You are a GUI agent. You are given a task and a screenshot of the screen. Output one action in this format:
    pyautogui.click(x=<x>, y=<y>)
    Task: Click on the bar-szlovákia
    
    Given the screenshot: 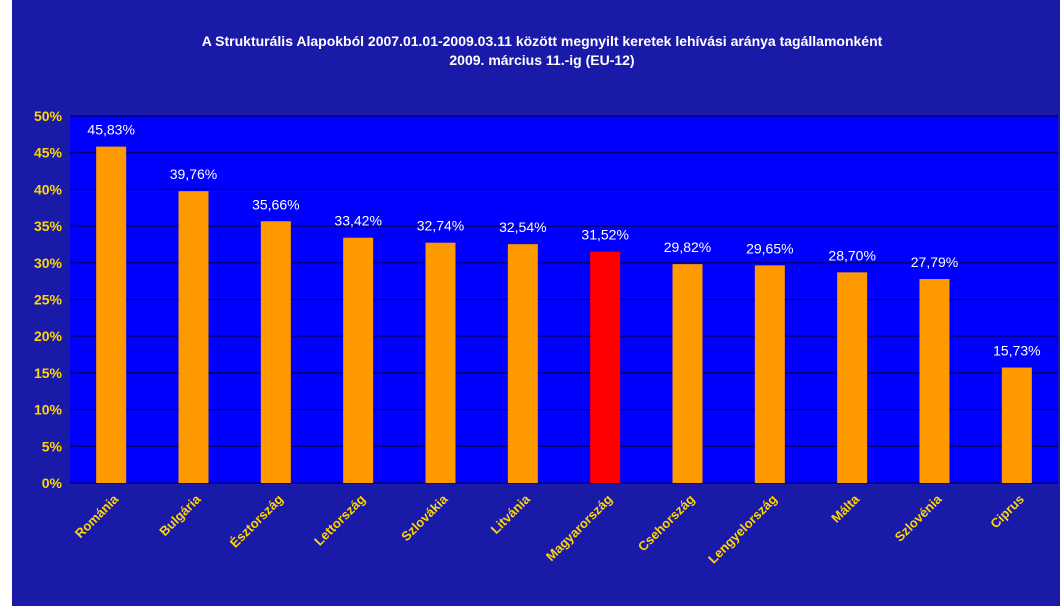 What is the action you would take?
    pyautogui.click(x=440, y=362)
    